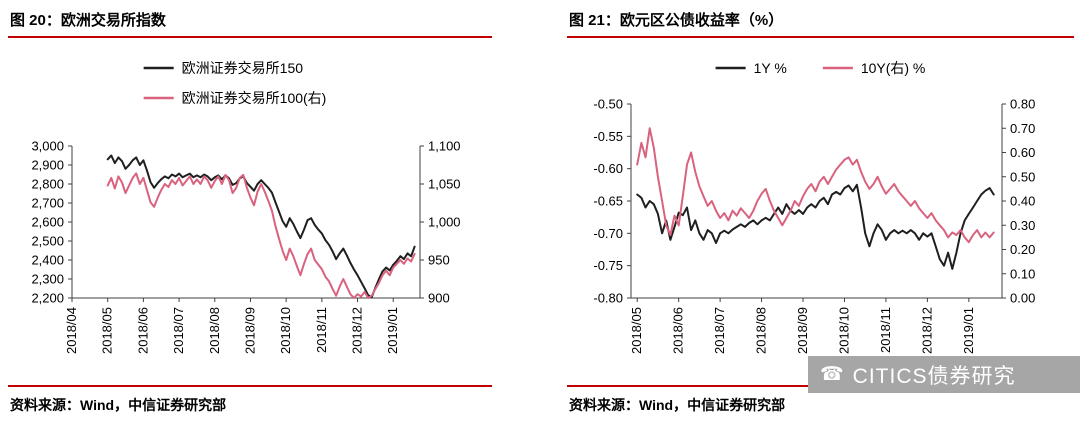 This screenshot has height=423, width=1080. I want to click on svg-text: -0.65, so click(608, 201).